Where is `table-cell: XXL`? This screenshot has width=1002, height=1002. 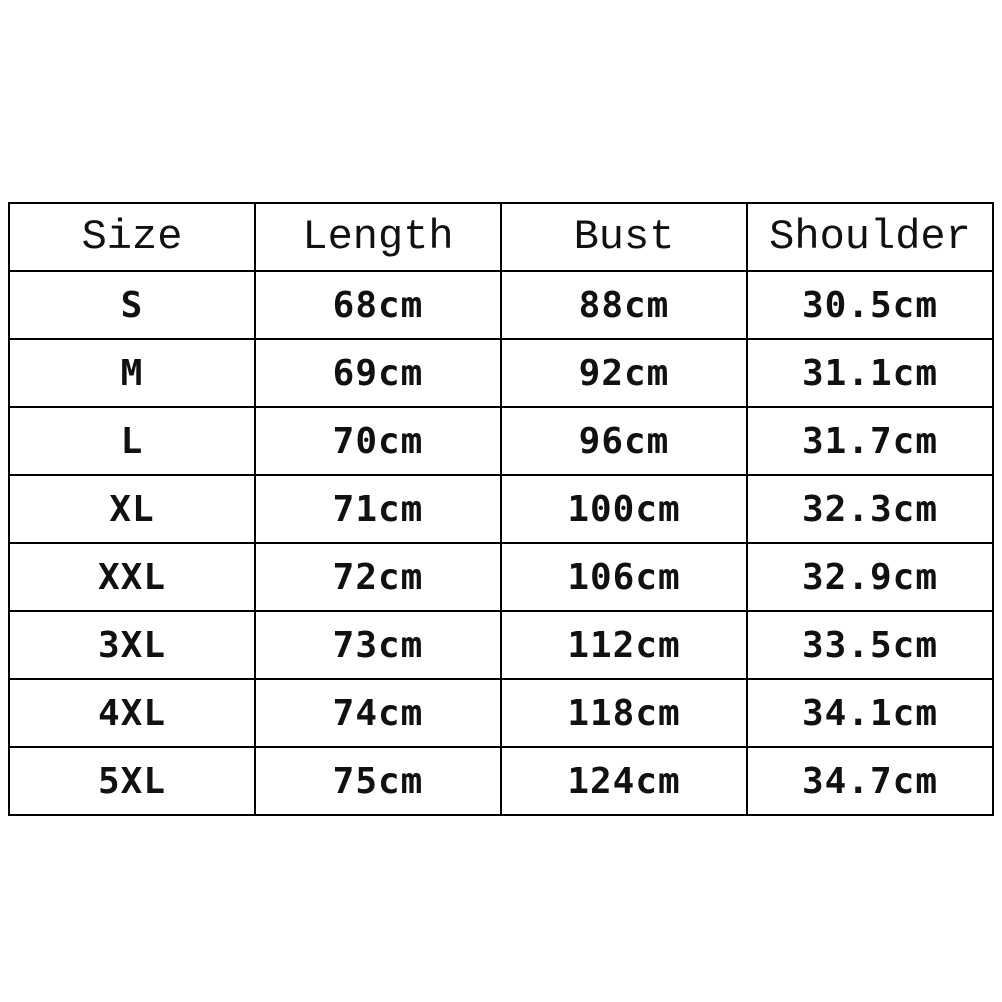
table-cell: XXL is located at coordinates (132, 577).